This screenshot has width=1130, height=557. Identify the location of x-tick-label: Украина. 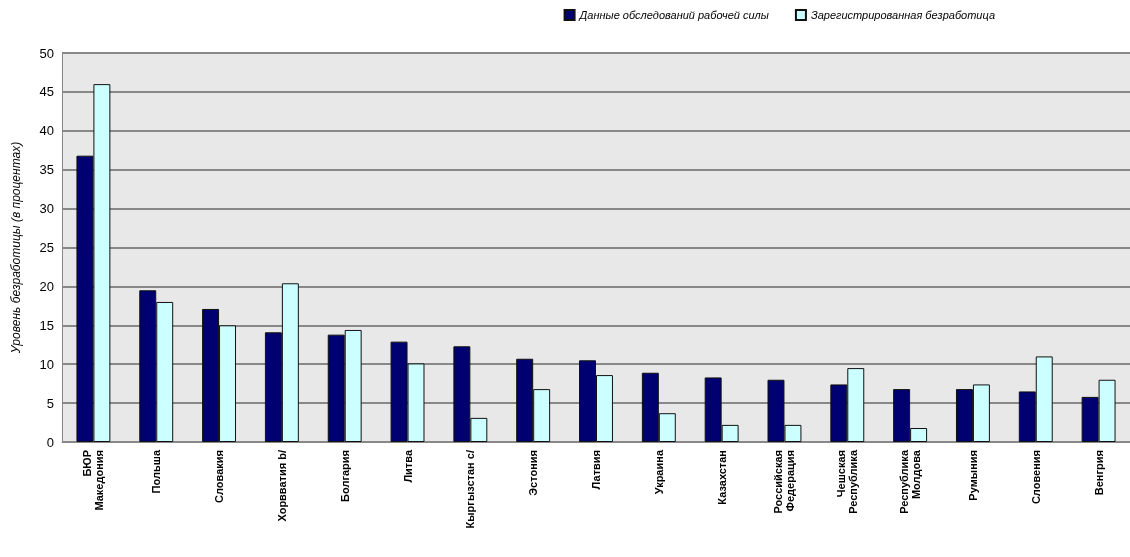
(658, 472).